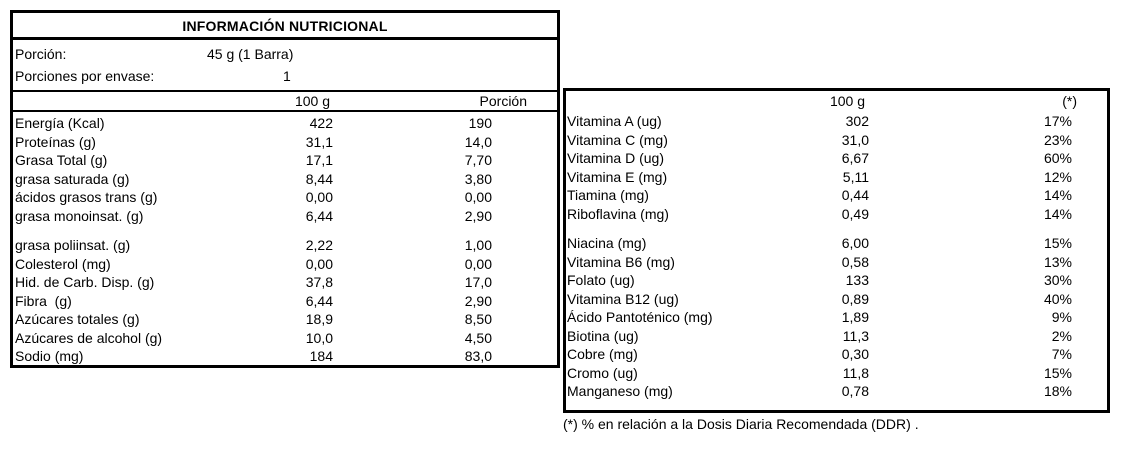 The height and width of the screenshot is (474, 1124). Describe the element at coordinates (285, 179) in the screenshot. I see `nutrient-row: grasa saturada (g) 8,44 3,80` at that location.